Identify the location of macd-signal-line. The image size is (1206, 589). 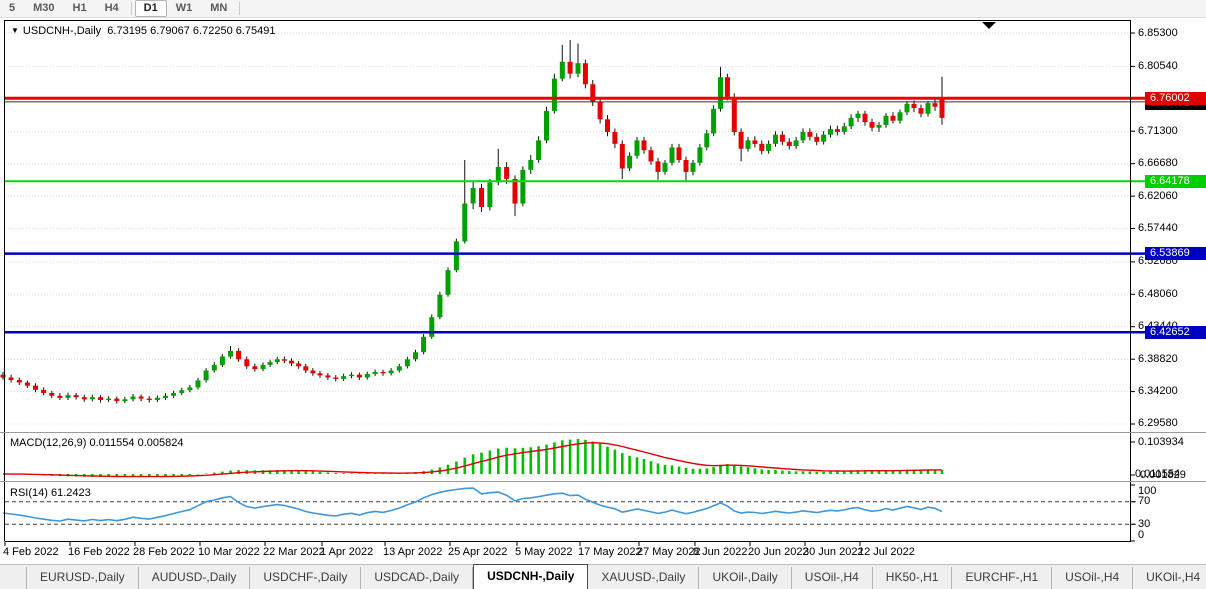
(472, 459).